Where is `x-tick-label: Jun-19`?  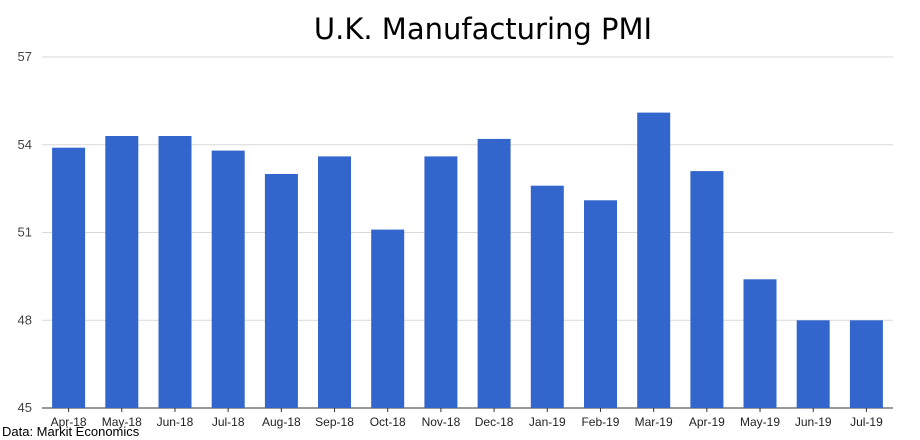 x-tick-label: Jun-19 is located at coordinates (813, 422).